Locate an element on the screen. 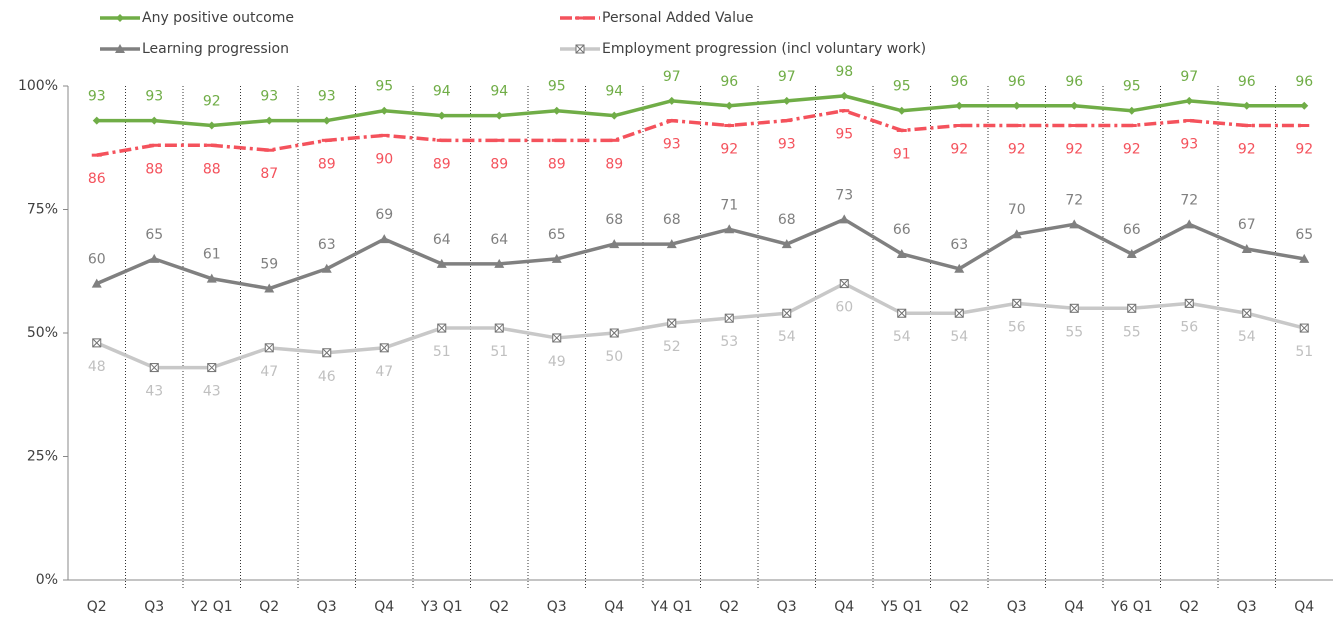 The image size is (1341, 621). series-line is located at coordinates (700, 325).